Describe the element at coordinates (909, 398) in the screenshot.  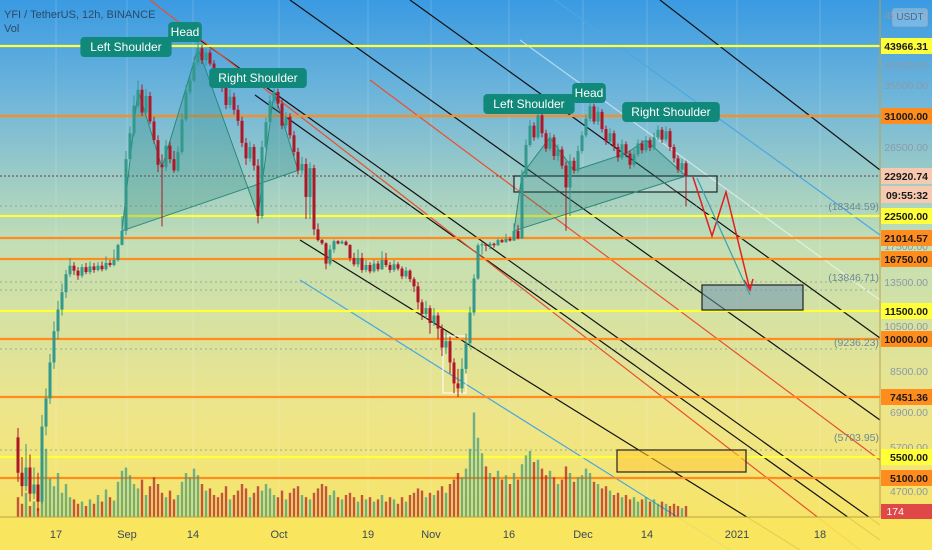
I see `level-label: 7451.36` at that location.